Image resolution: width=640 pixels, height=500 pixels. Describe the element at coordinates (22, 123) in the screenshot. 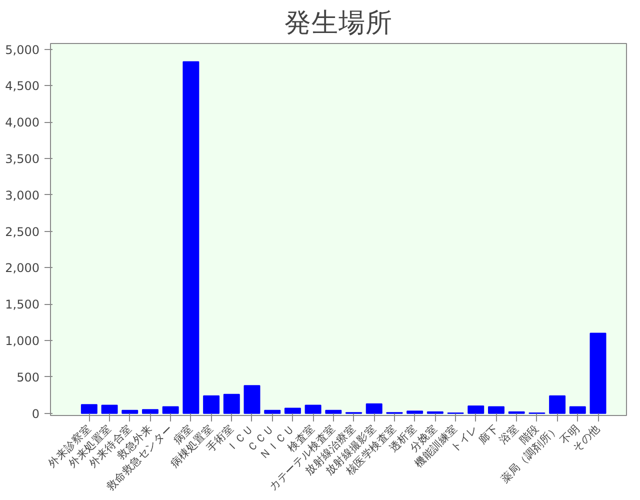

I see `y-tick-label: 4,000` at that location.